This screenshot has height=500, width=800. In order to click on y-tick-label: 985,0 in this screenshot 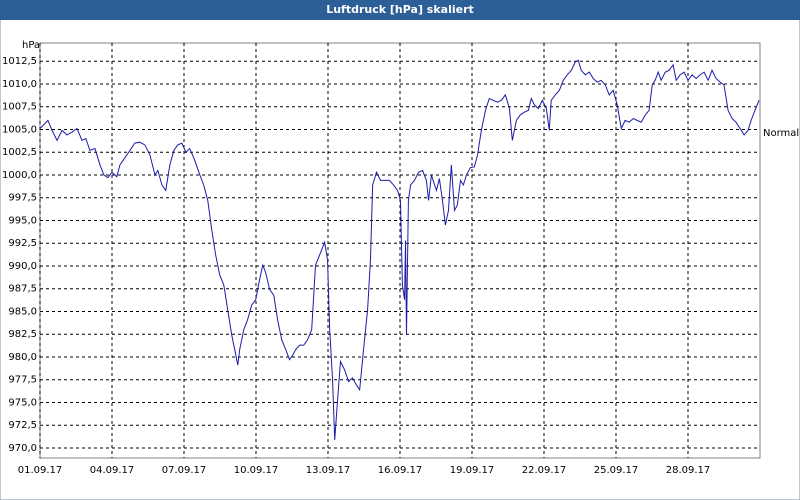, I will do `click(22, 311)`.